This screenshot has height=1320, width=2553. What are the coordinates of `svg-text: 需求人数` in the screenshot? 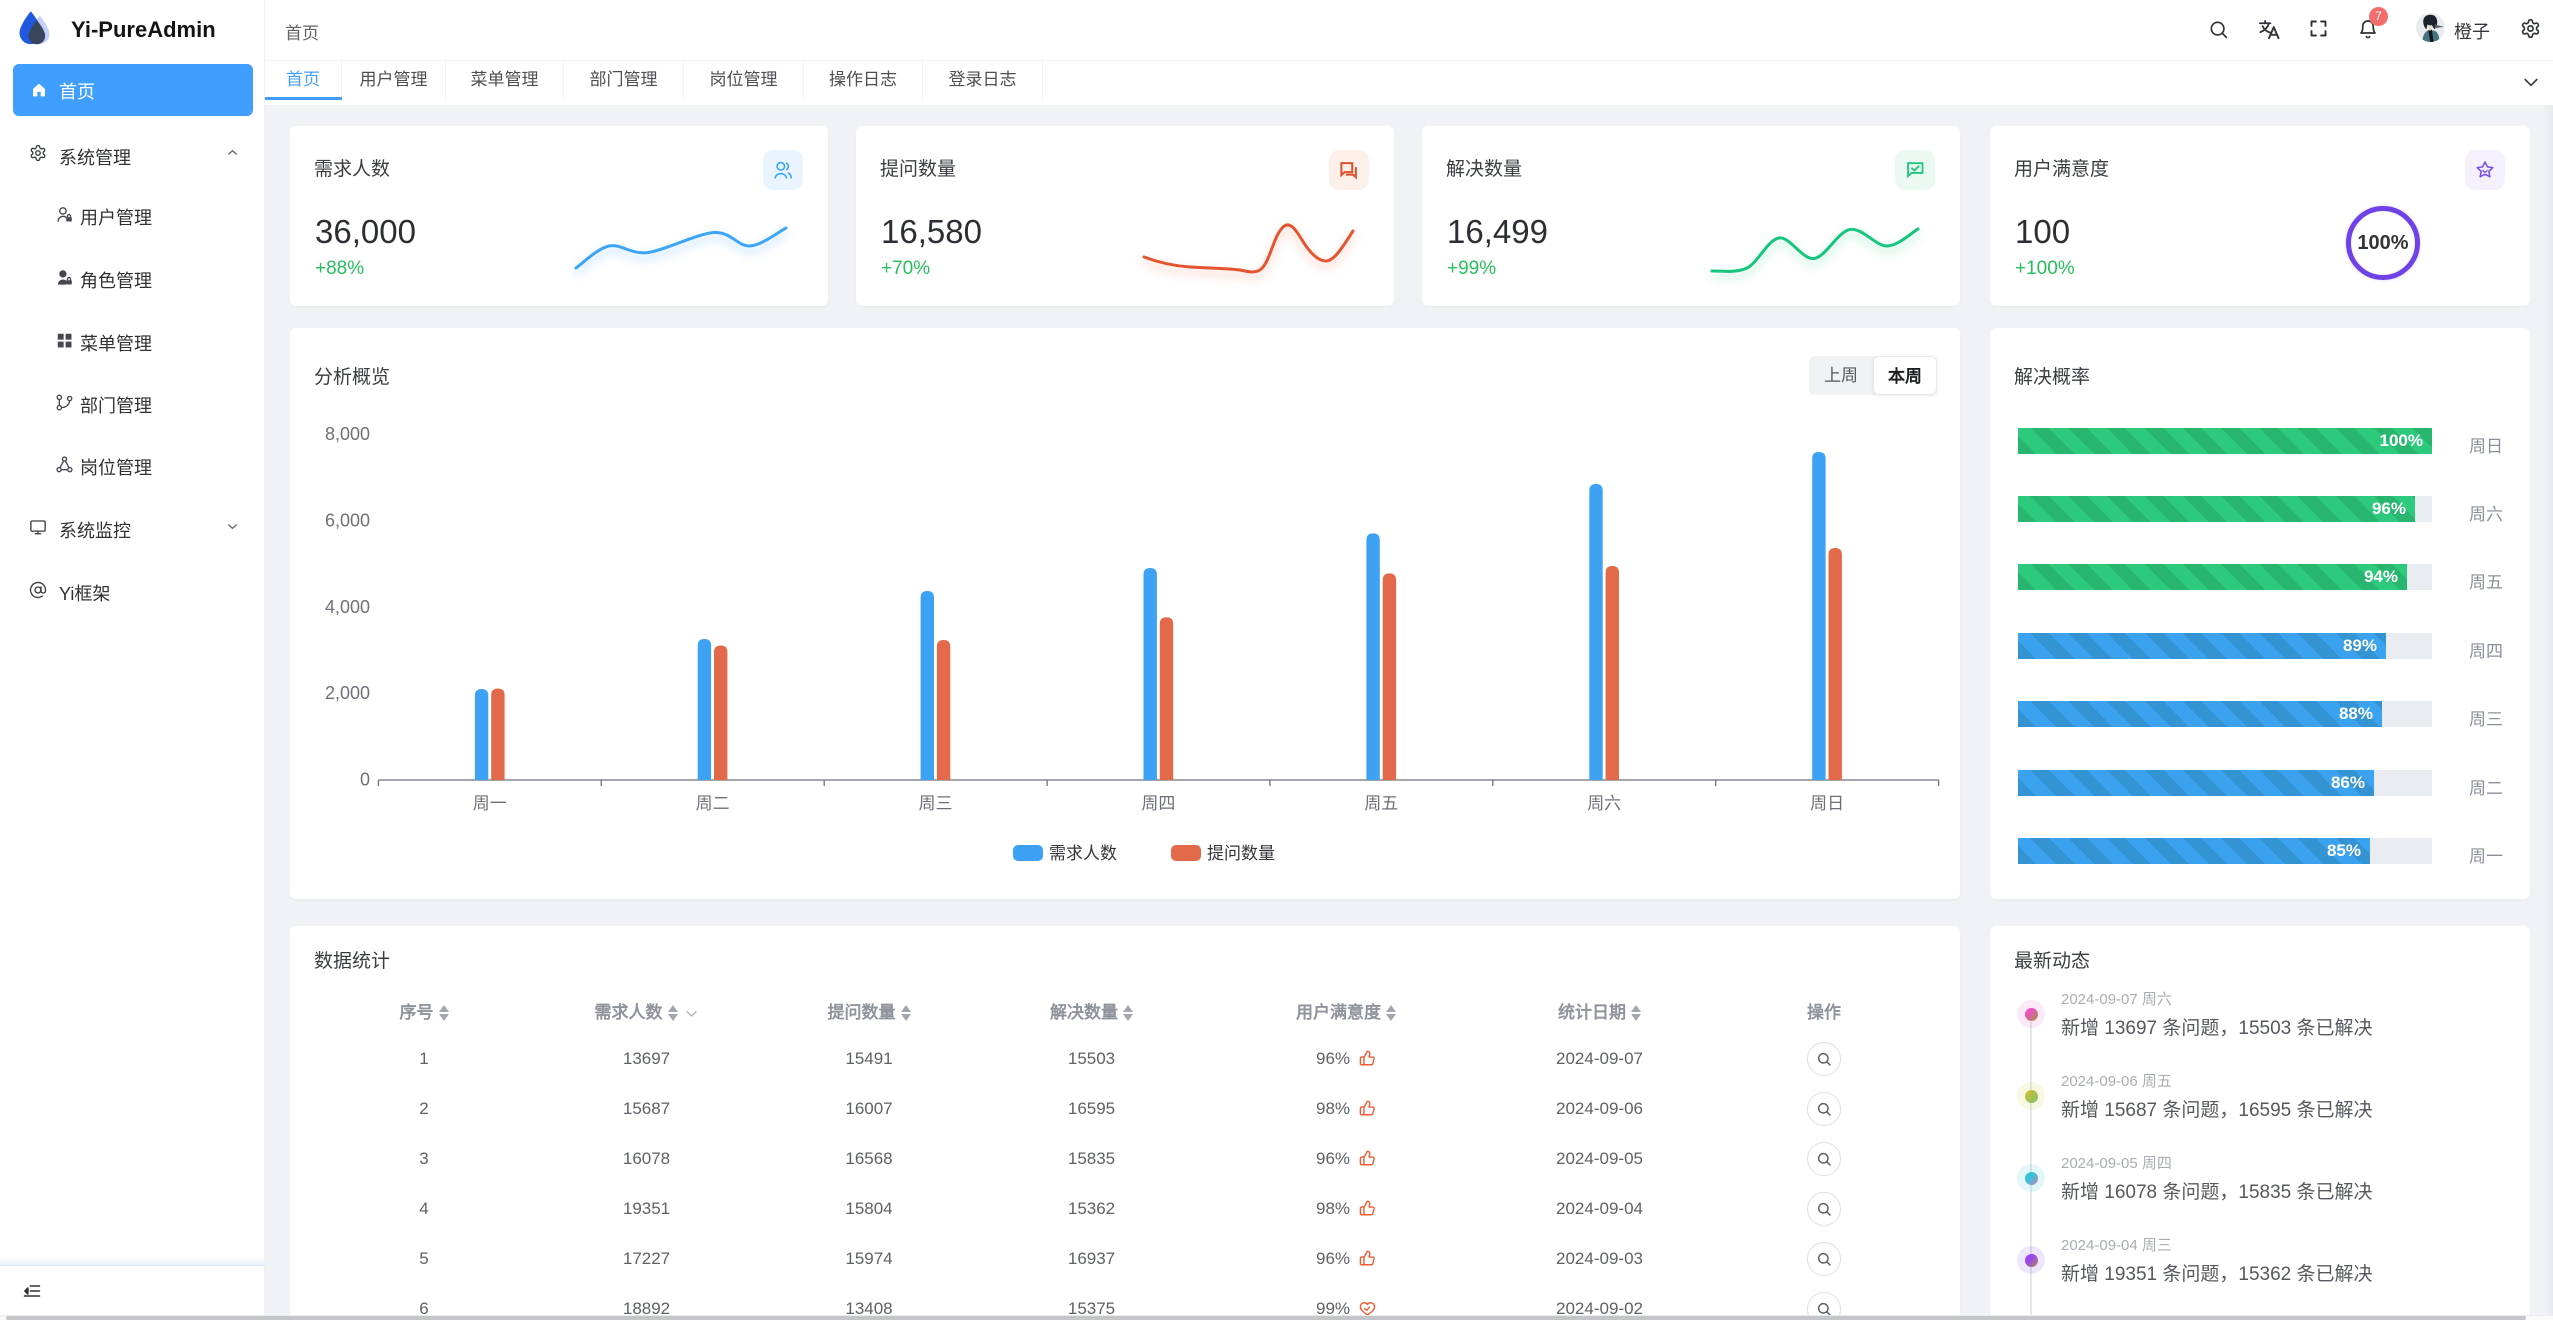 It's located at (1083, 853).